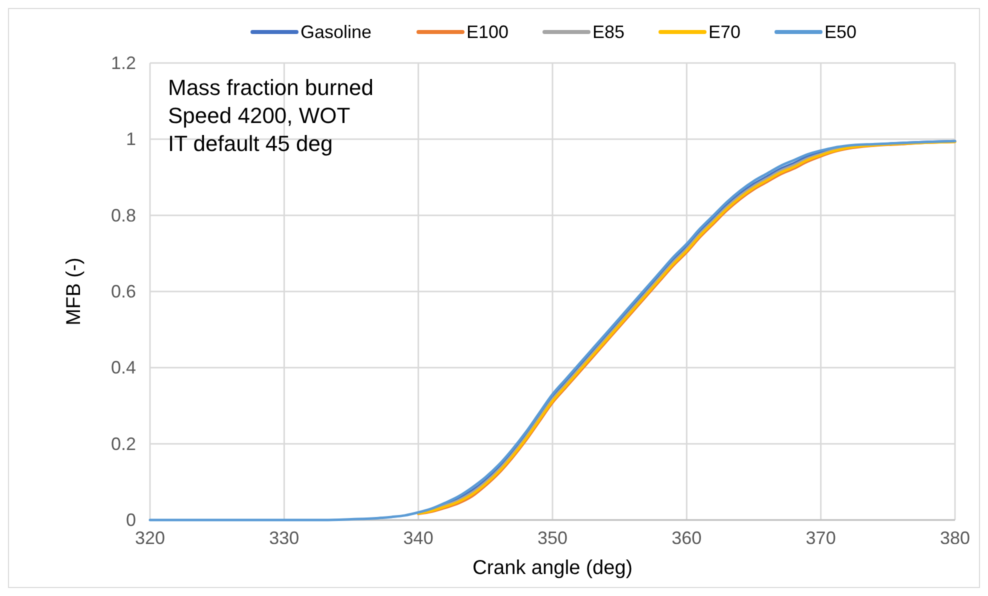  I want to click on x-tick-label: 370, so click(821, 538).